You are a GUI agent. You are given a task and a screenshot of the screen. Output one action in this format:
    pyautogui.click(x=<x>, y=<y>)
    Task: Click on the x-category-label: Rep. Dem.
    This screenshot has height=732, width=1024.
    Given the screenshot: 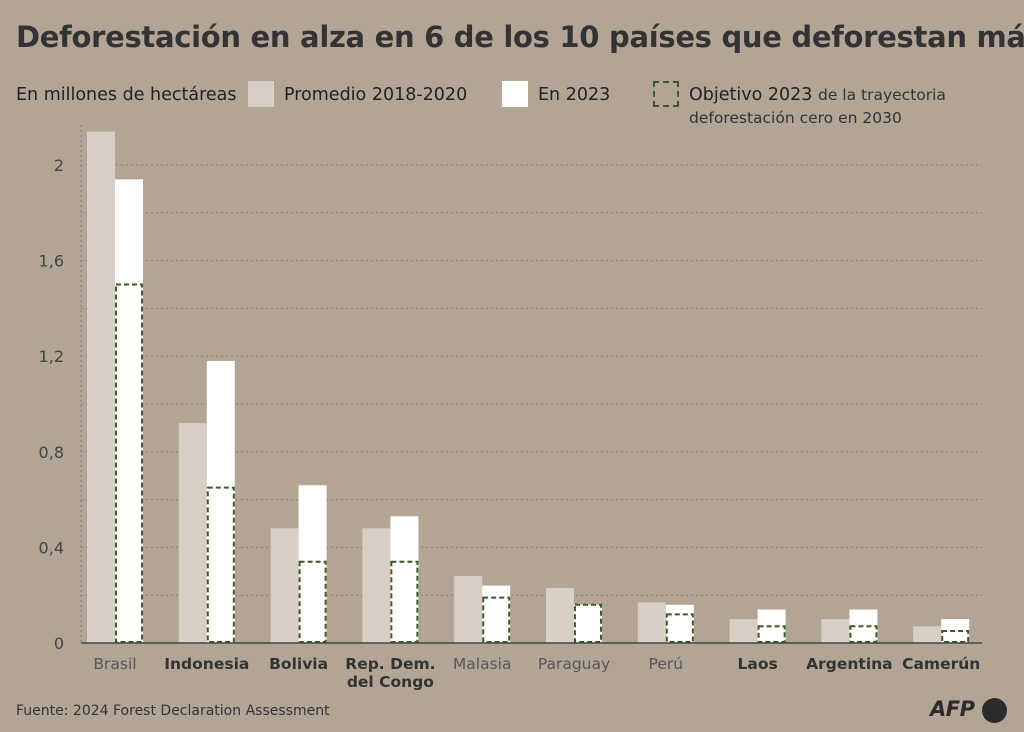 What is the action you would take?
    pyautogui.click(x=390, y=664)
    